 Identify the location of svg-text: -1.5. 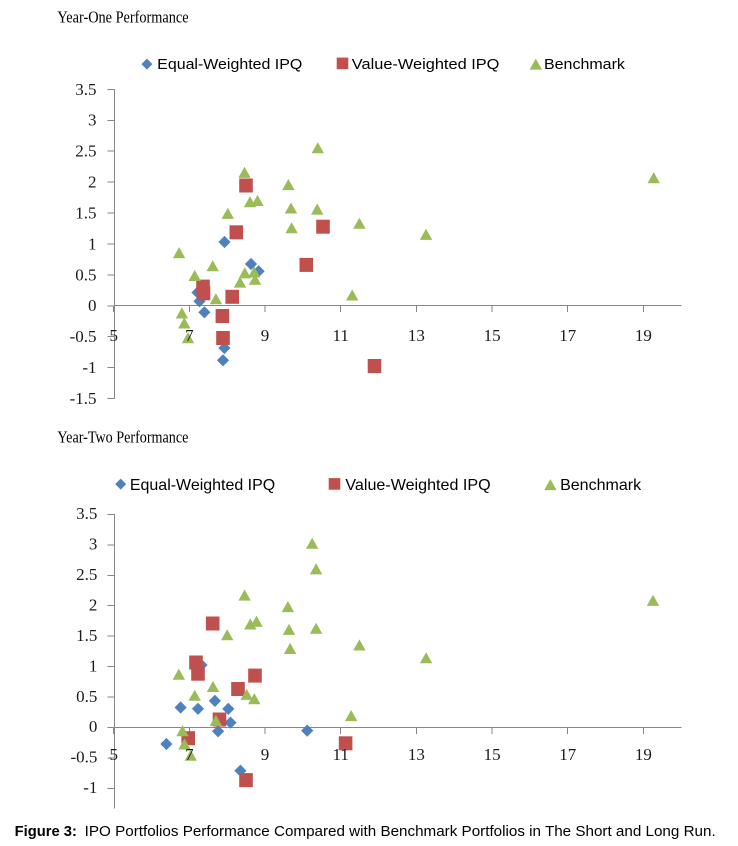
(83, 398).